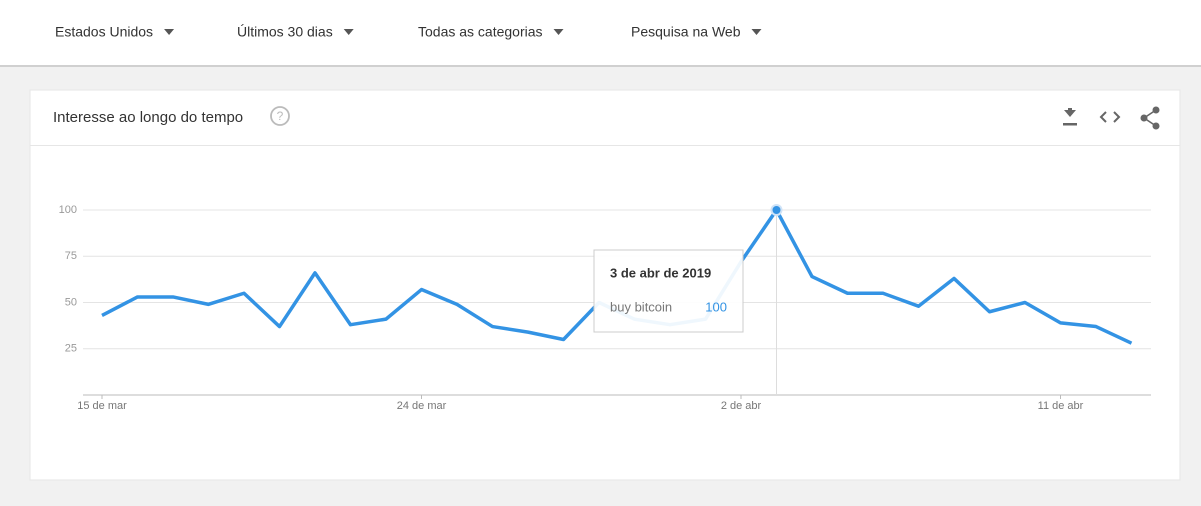  I want to click on y-tick-label: 100, so click(68, 210).